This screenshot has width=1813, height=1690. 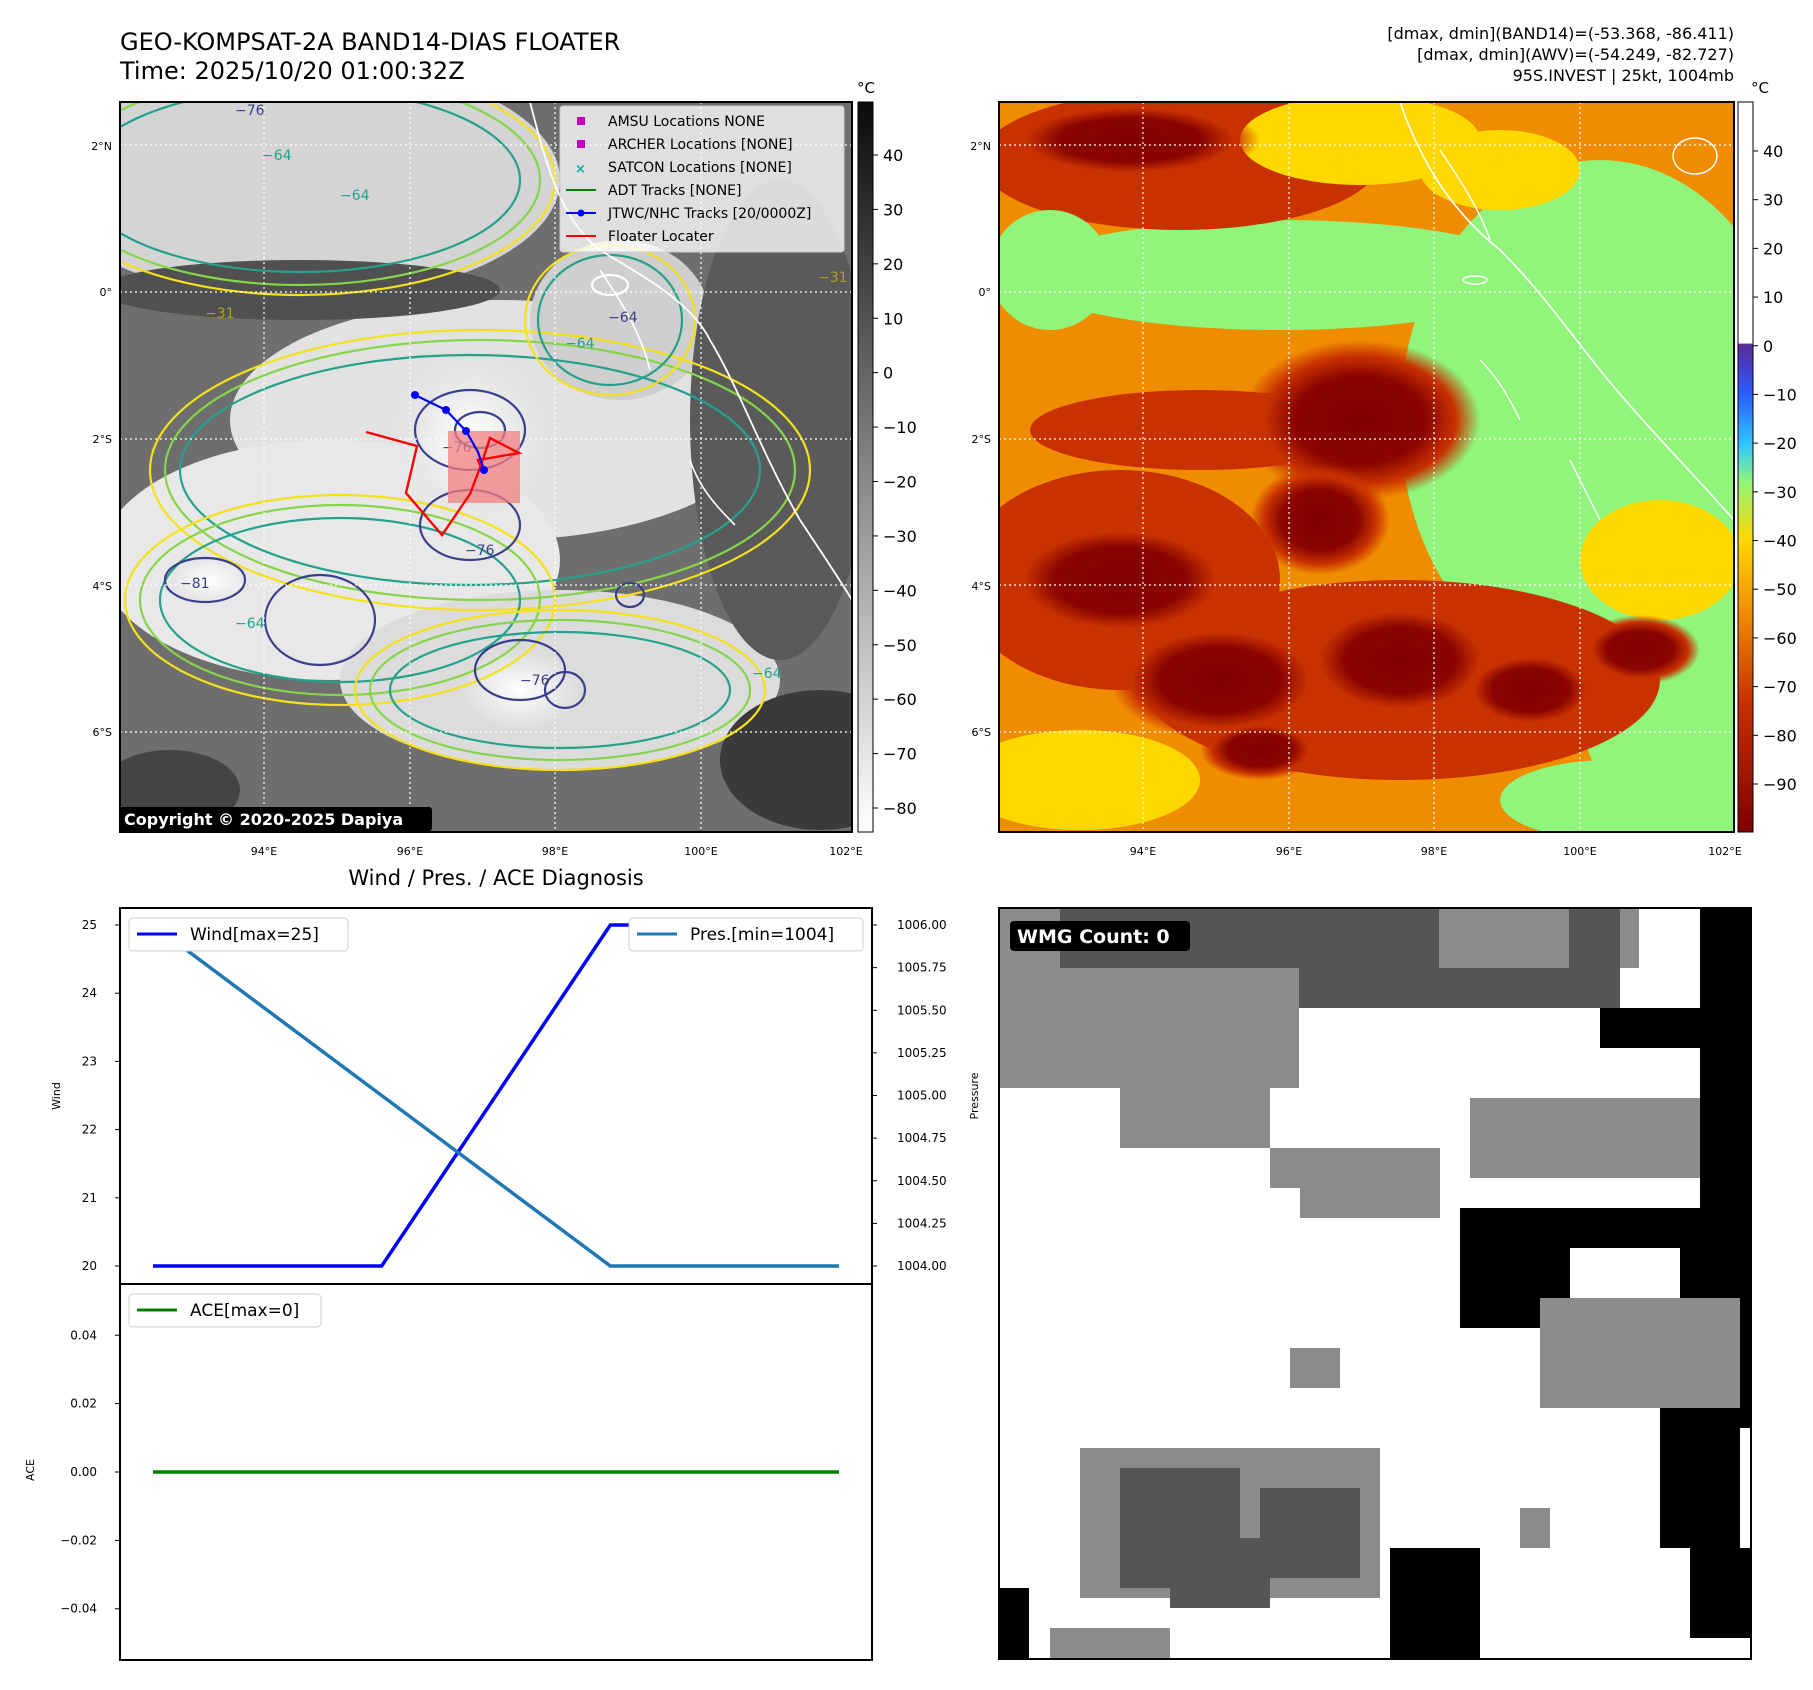 What do you see at coordinates (866, 88) in the screenshot?
I see `colorbar-unit: °C` at bounding box center [866, 88].